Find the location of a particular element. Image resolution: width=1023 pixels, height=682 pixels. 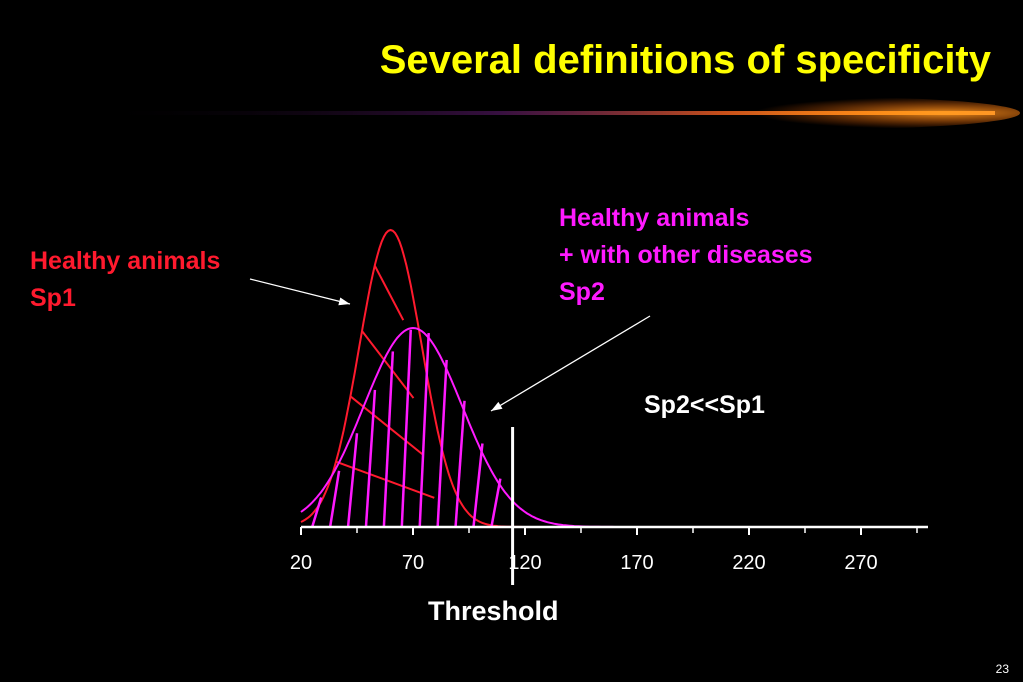

x-tick-label: 120 is located at coordinates (525, 563).